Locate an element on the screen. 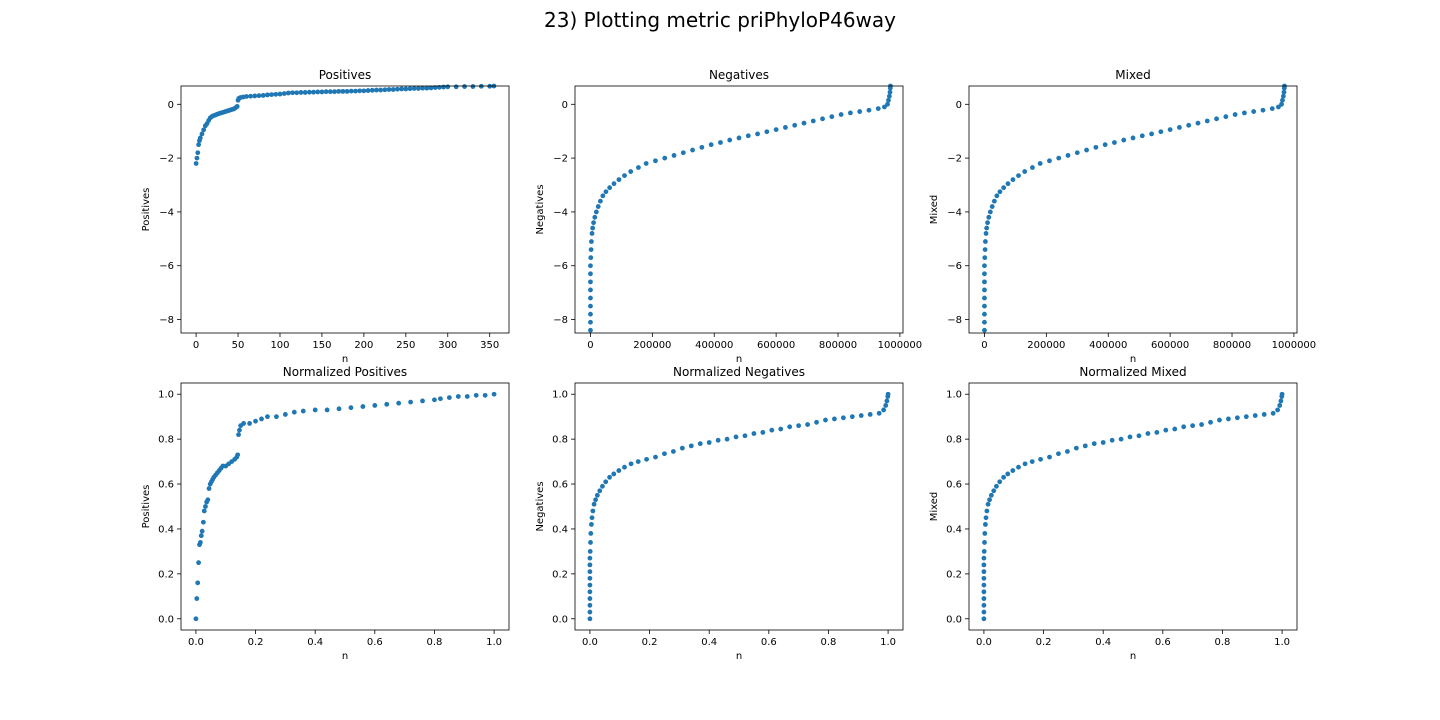  y-tick-label: −8 is located at coordinates (560, 320).